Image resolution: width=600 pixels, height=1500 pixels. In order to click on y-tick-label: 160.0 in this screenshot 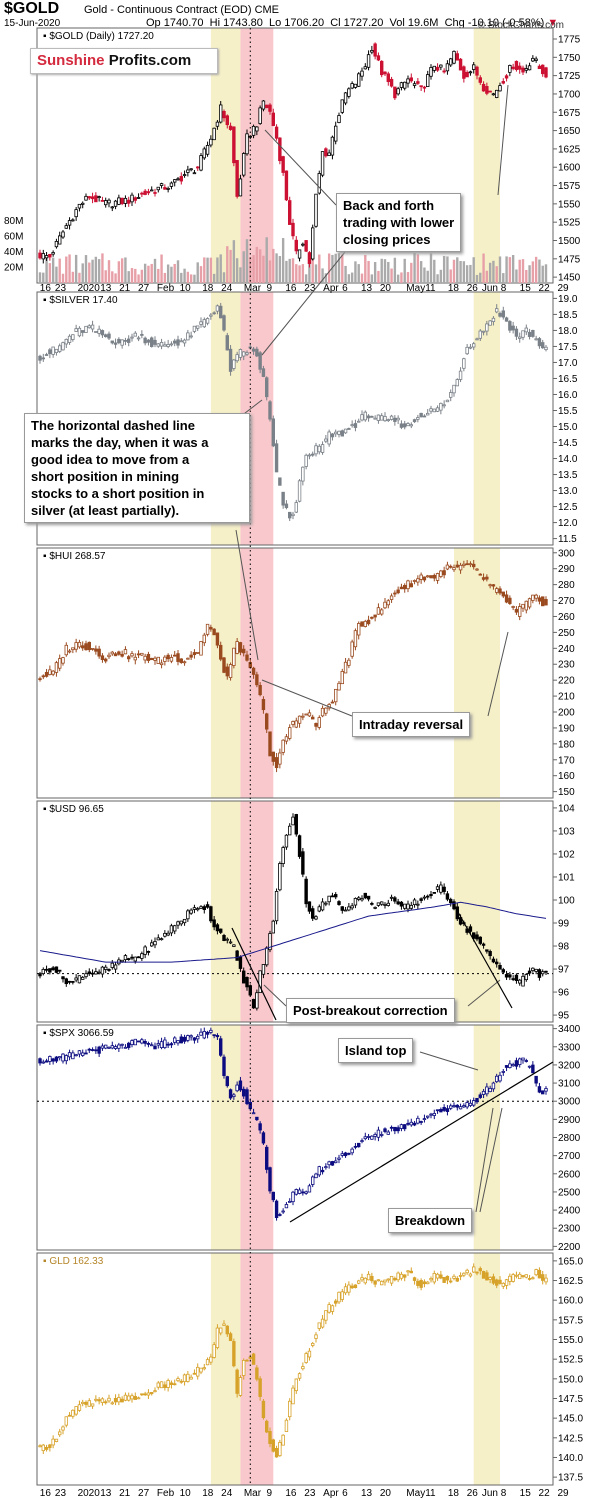, I will do `click(570, 1301)`.